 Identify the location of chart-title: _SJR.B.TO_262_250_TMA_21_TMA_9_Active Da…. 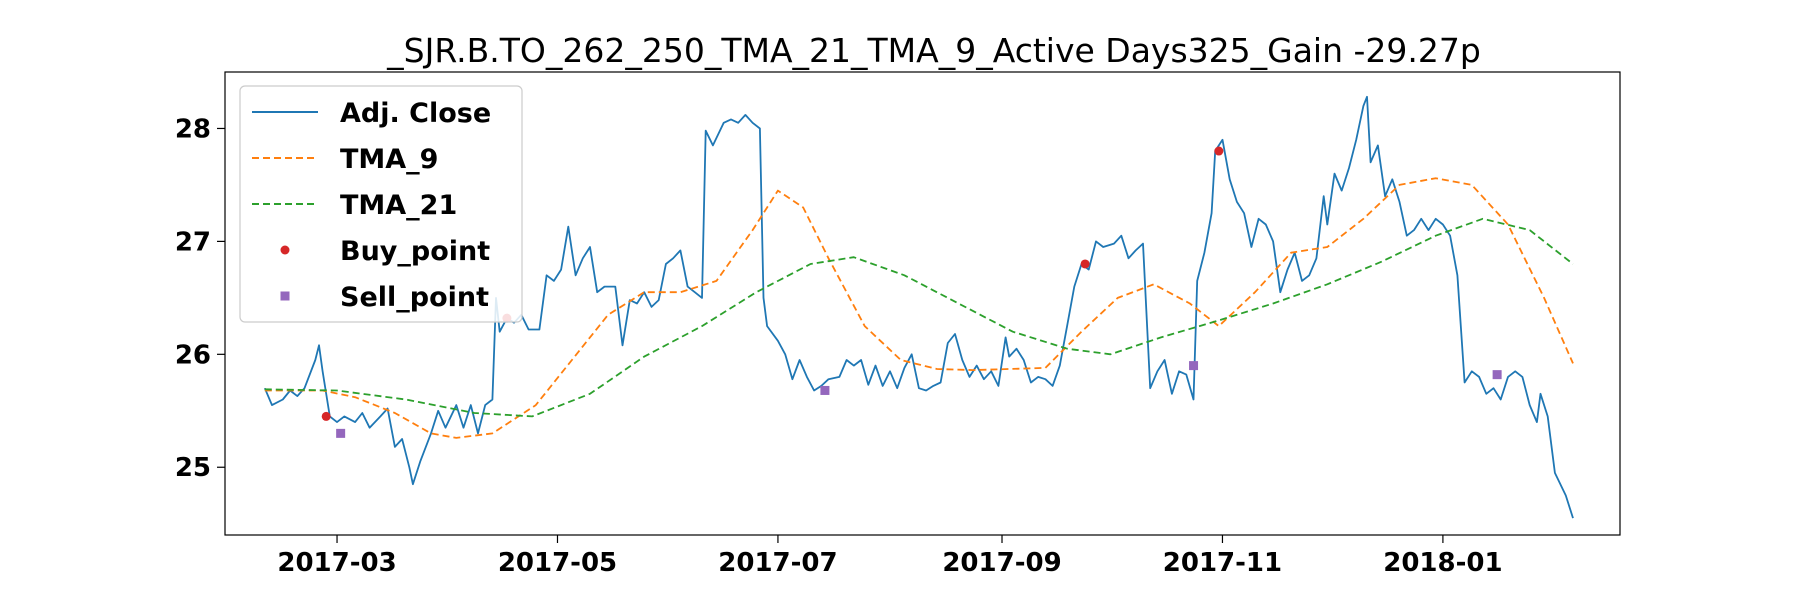
(933, 50).